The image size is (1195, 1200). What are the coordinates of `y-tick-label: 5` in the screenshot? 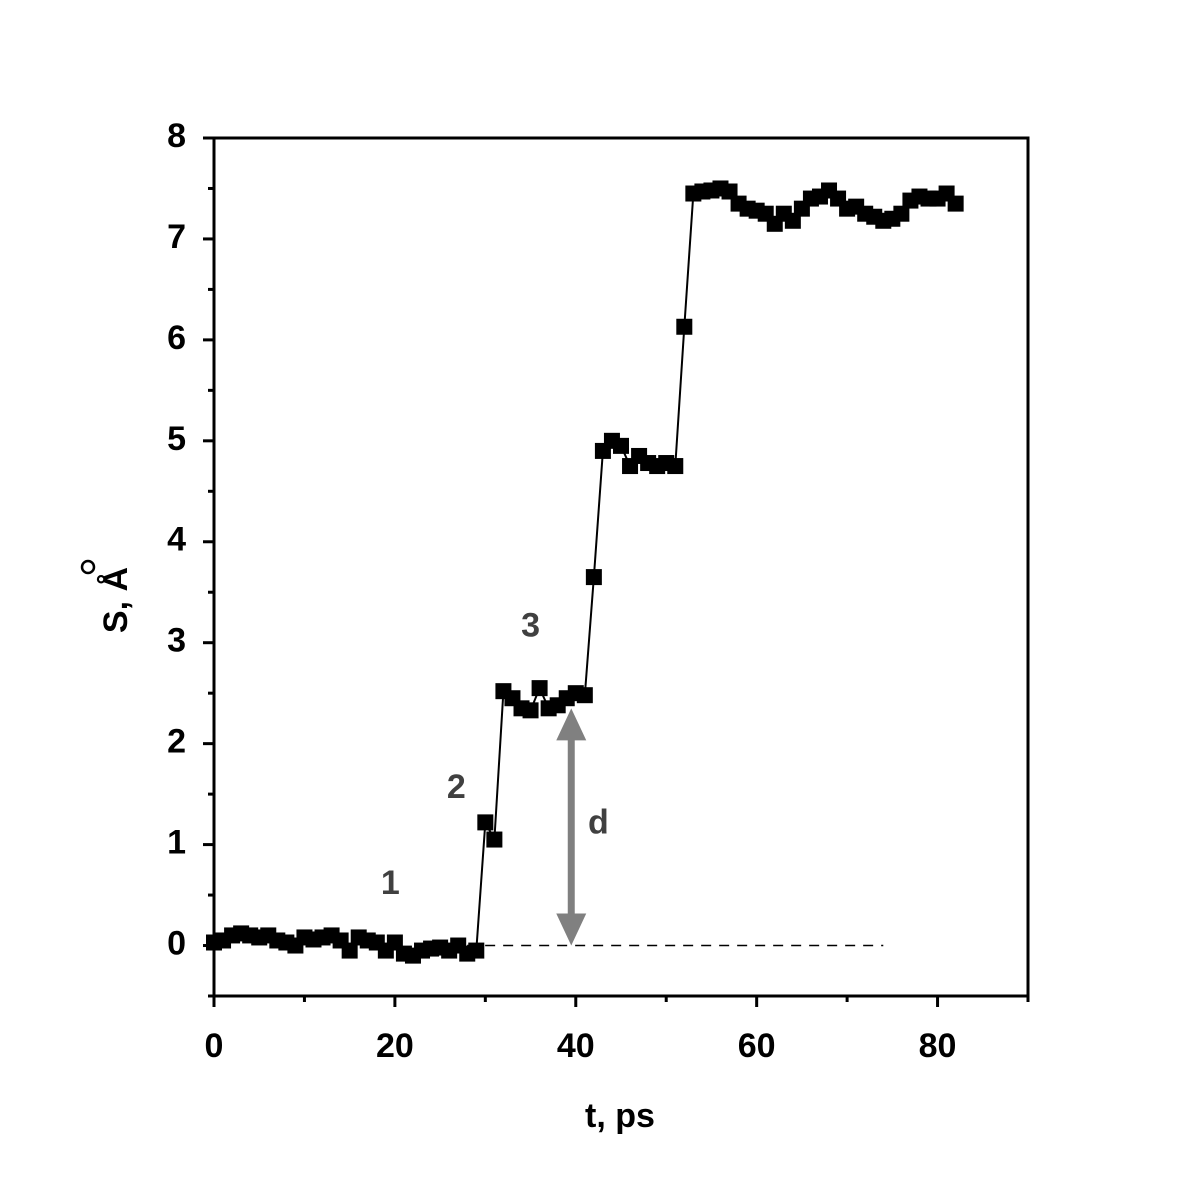 It's located at (176, 439).